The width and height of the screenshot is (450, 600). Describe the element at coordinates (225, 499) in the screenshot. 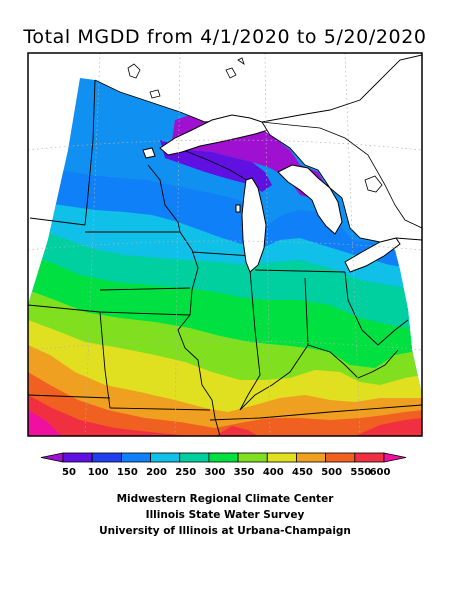

I see `credit-mrcc: Midwestern Regional Climate Center` at that location.